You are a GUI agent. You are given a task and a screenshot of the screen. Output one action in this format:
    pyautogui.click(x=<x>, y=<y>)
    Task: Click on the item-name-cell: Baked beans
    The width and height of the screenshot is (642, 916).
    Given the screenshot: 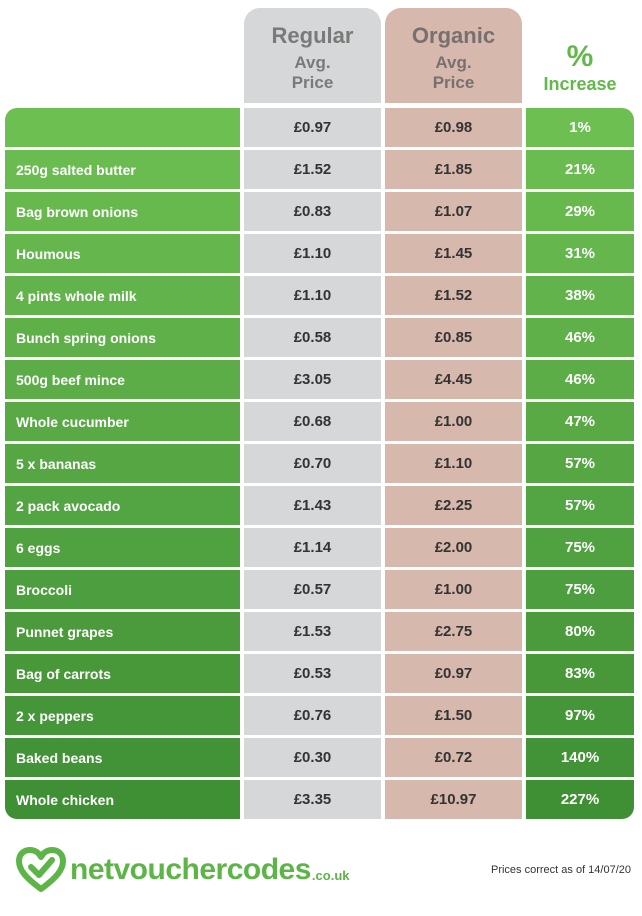 What is the action you would take?
    pyautogui.click(x=122, y=757)
    